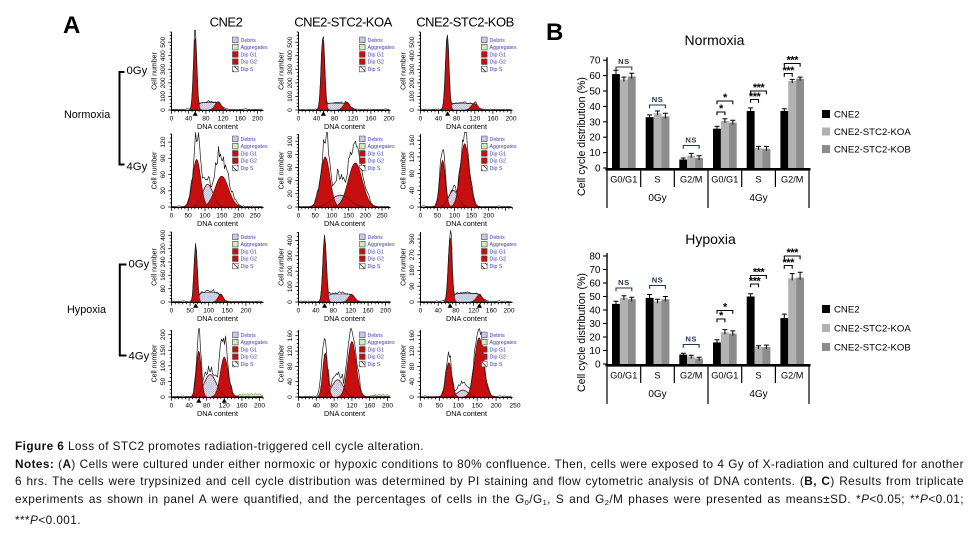 This screenshot has height=535, width=979. What do you see at coordinates (715, 40) in the screenshot?
I see `svg-text: Normoxia` at bounding box center [715, 40].